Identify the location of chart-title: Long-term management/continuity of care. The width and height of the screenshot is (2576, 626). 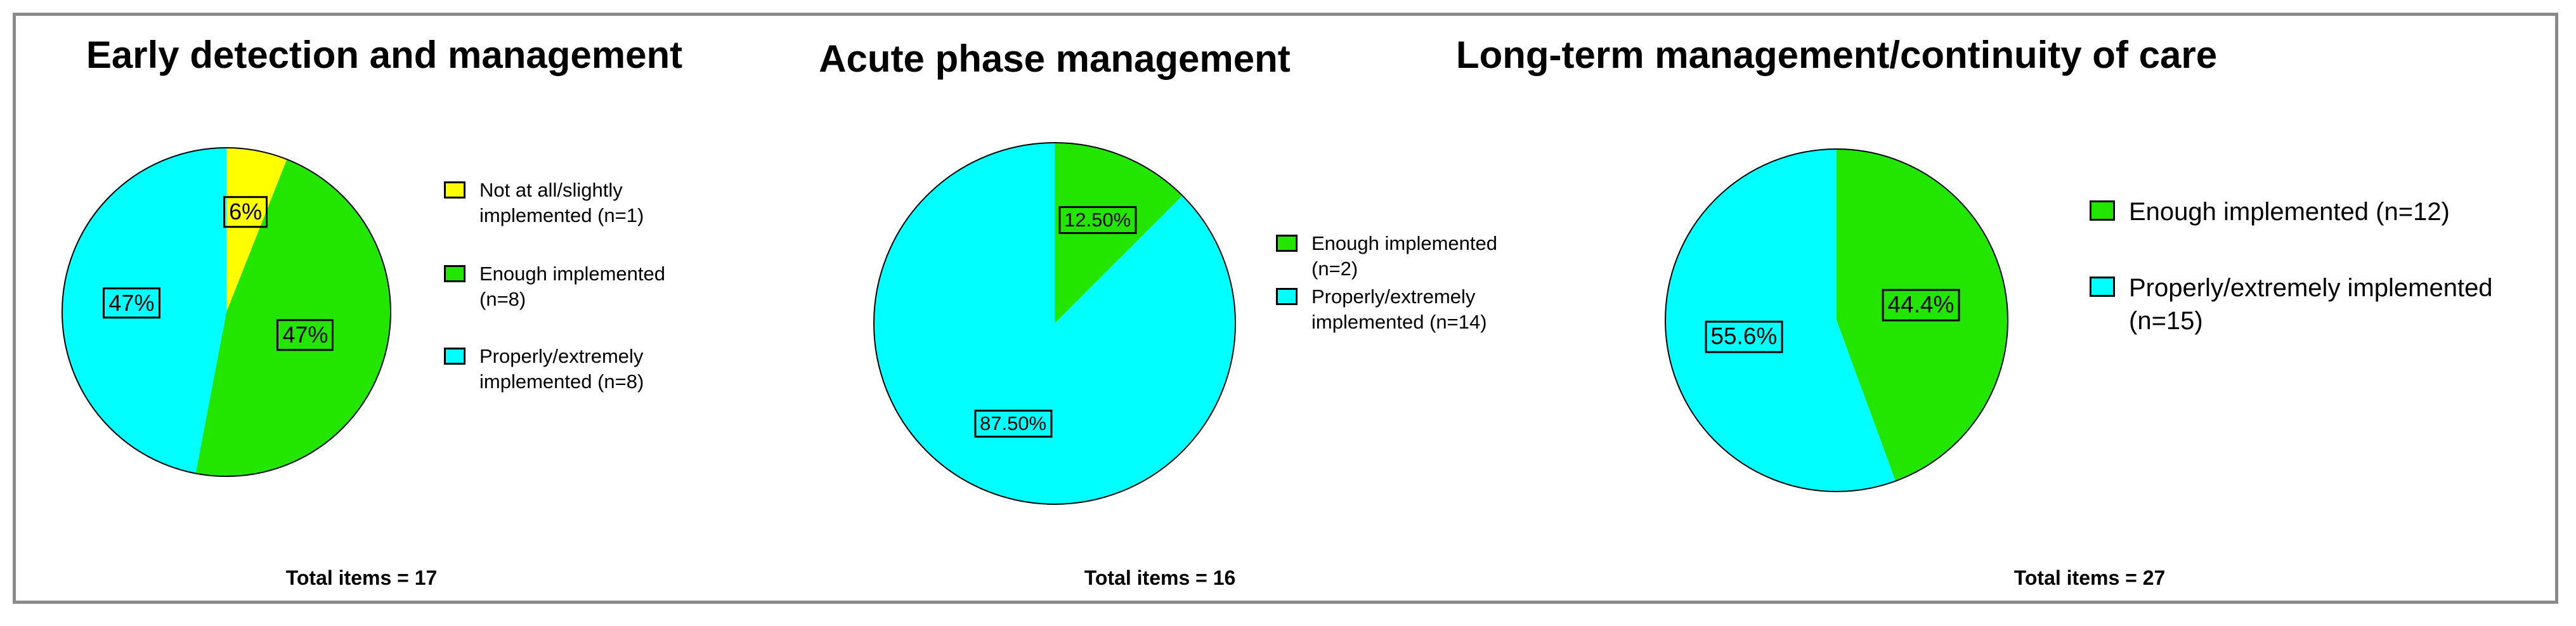
(1836, 55).